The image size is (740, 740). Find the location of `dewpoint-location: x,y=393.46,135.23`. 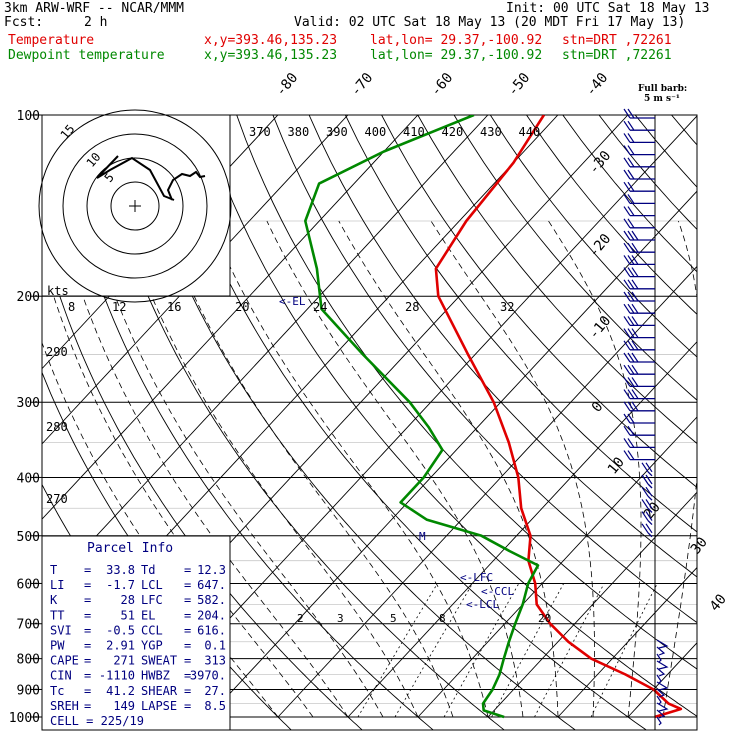

dewpoint-location: x,y=393.46,135.23 is located at coordinates (271, 55).